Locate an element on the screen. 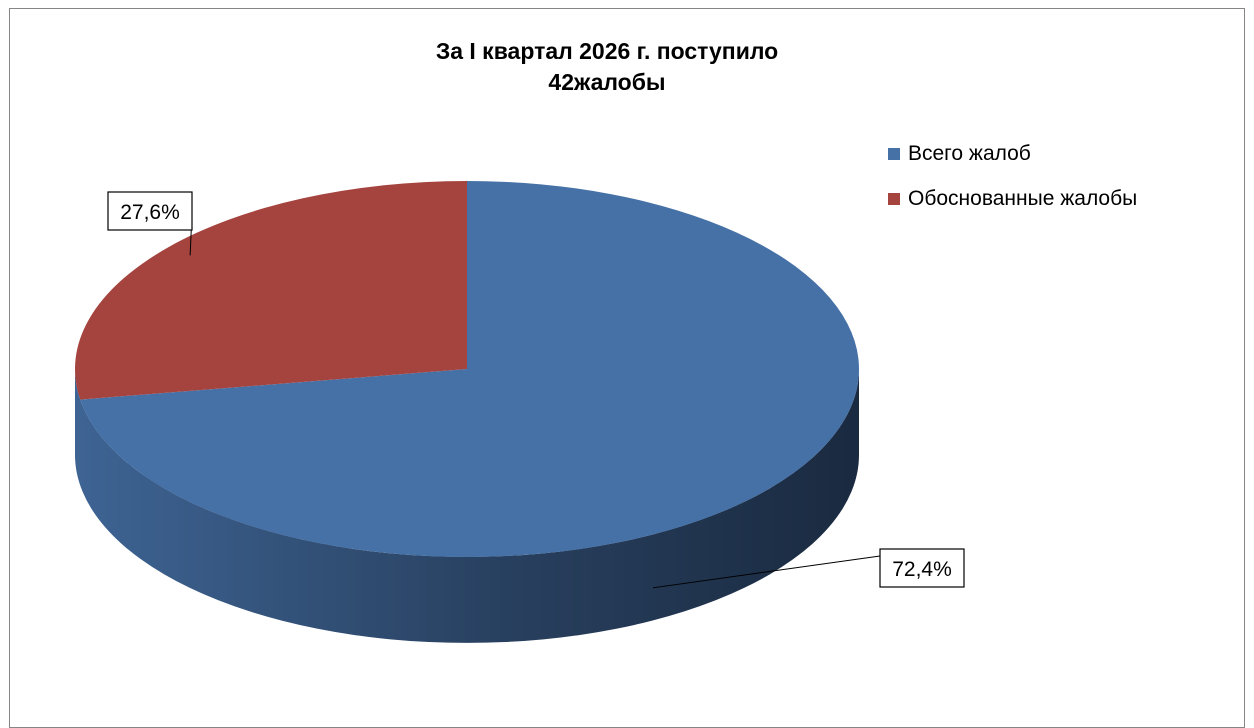  chart-legend: Всего жалоб Обоснованные жалобы is located at coordinates (1012, 185).